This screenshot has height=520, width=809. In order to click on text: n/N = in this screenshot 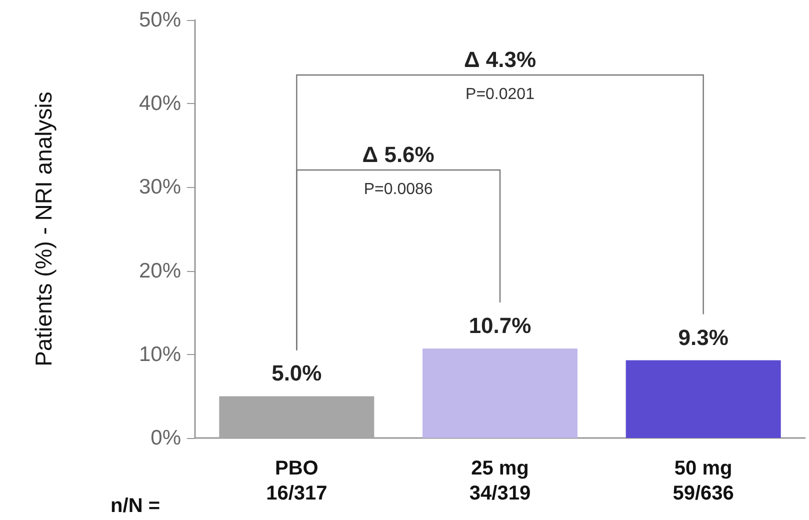, I will do `click(135, 506)`.